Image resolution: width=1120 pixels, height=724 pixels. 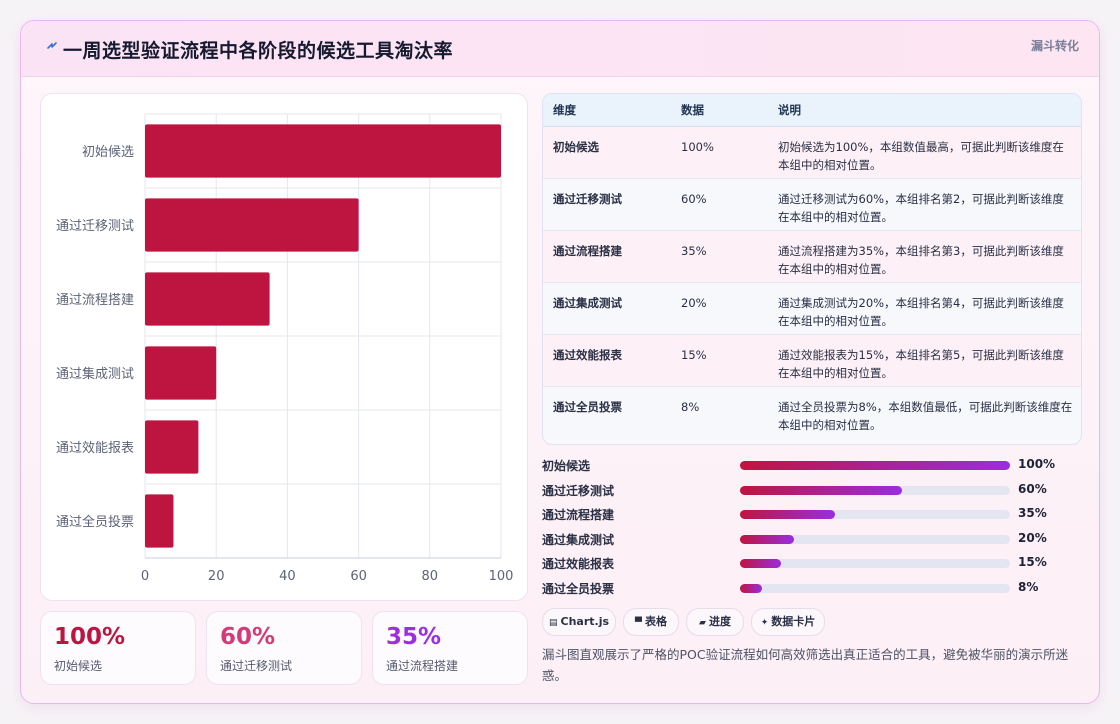 I want to click on table-cell-description: 通过效能报表为15%，本组排名第5，可据此判断该维度在本组中的相对位置。, so click(x=924, y=360).